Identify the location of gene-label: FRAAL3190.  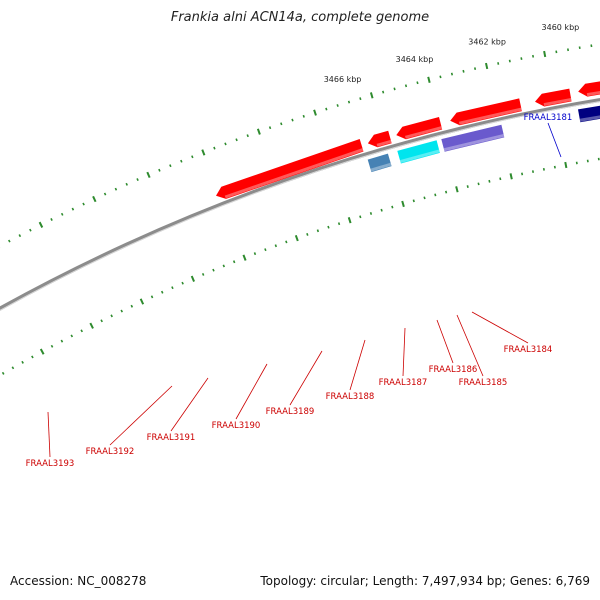
(236, 426).